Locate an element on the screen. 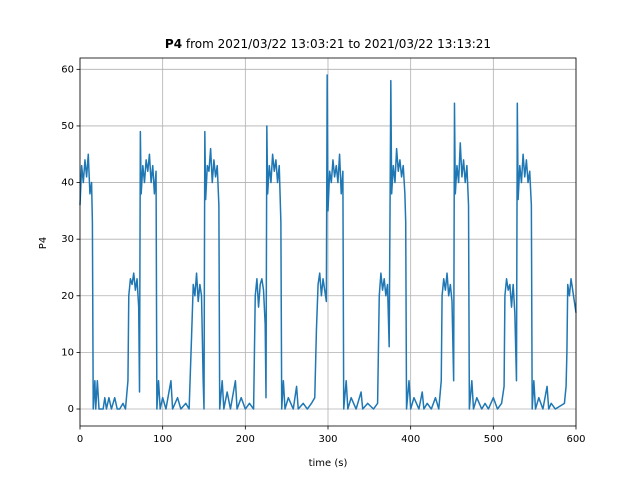 This screenshot has height=480, width=640. y-tick-label: 40 is located at coordinates (67, 183).